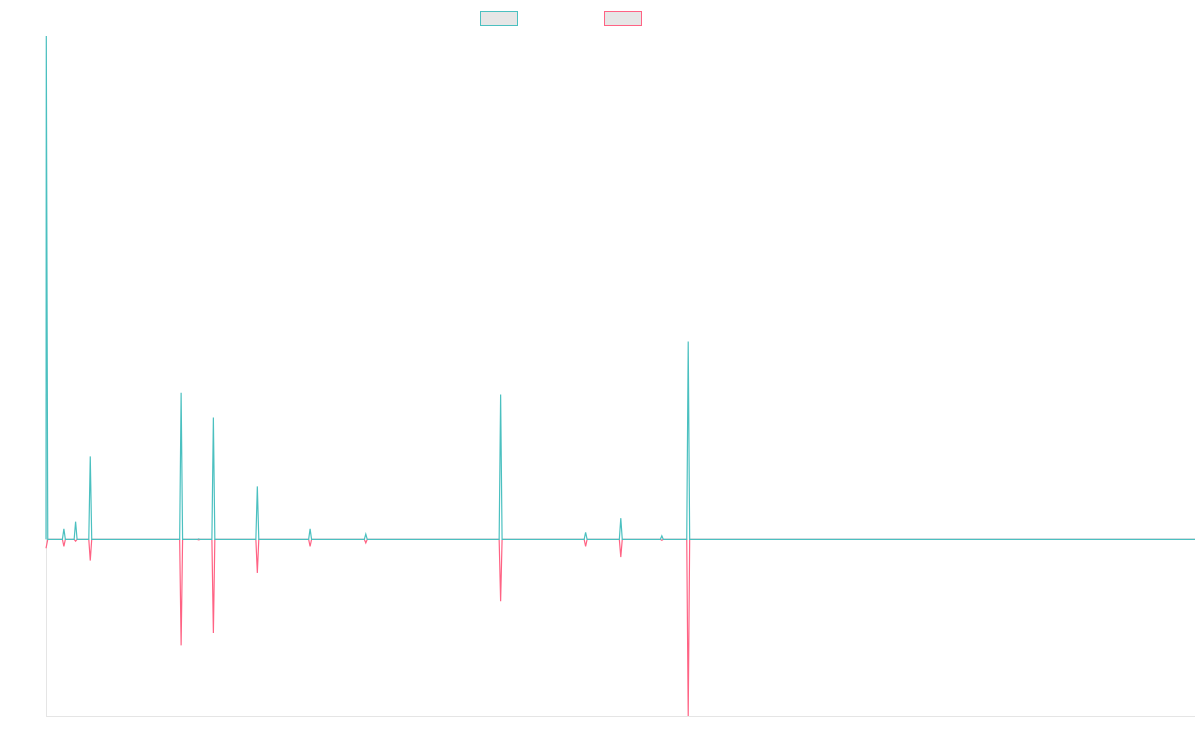 Image resolution: width=1200 pixels, height=750 pixels. Describe the element at coordinates (600, 18) in the screenshot. I see `legend` at that location.